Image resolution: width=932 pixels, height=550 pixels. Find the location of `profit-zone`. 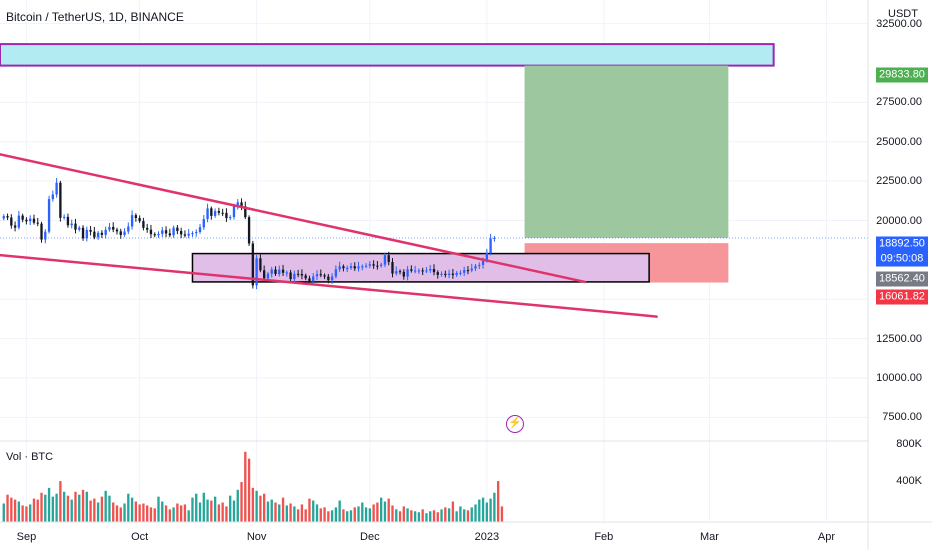

profit-zone is located at coordinates (626, 151).